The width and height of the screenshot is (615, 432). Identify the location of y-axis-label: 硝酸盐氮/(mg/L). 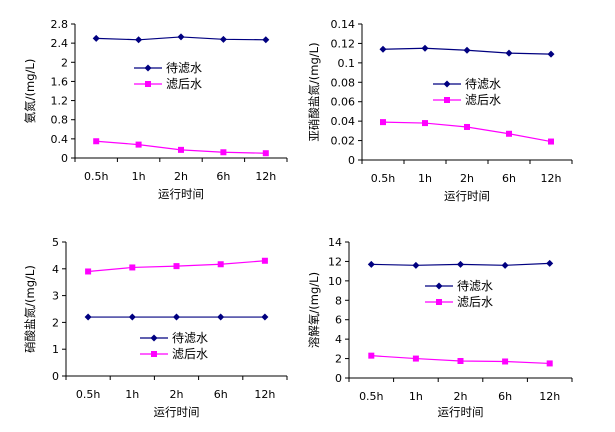
(30, 309).